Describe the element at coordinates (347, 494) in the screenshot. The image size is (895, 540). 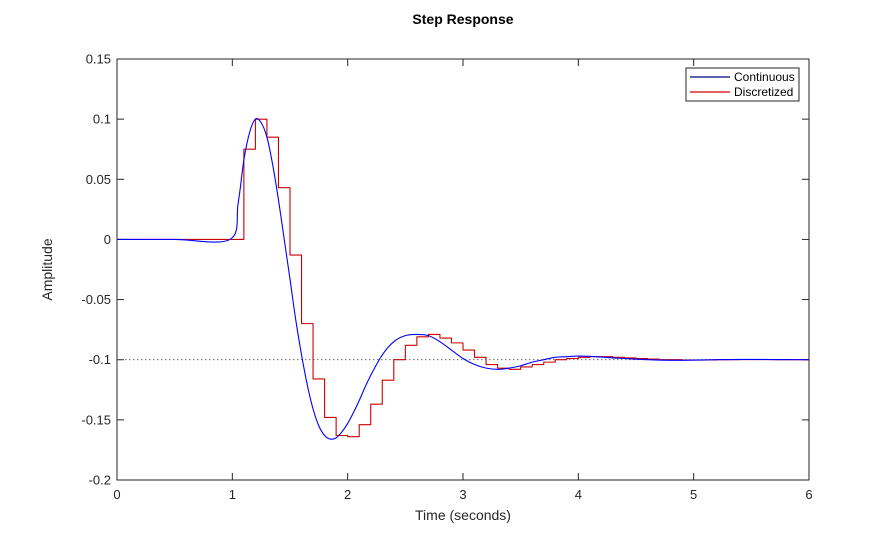
I see `x-tick-label: 2` at that location.